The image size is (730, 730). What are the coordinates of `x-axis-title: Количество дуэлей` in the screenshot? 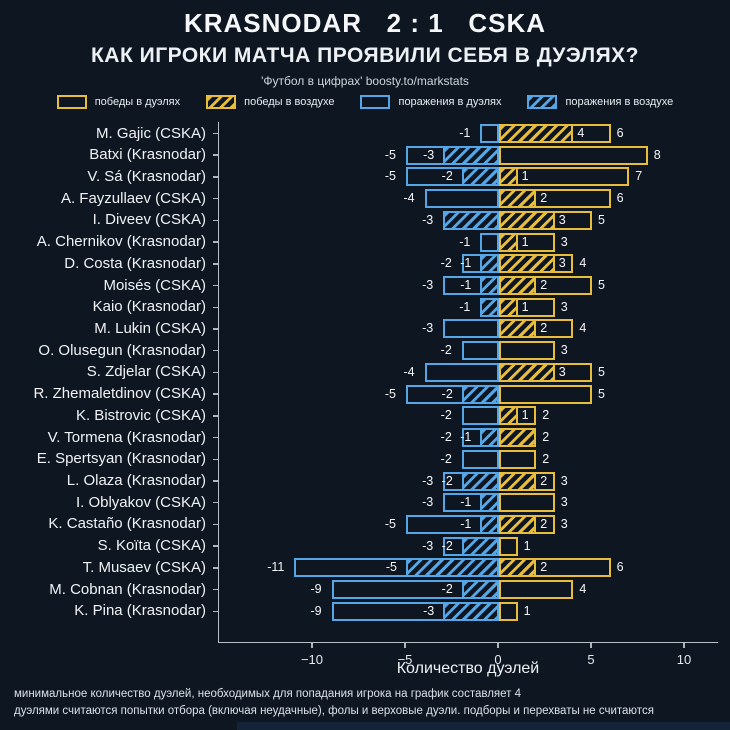 It's located at (468, 668).